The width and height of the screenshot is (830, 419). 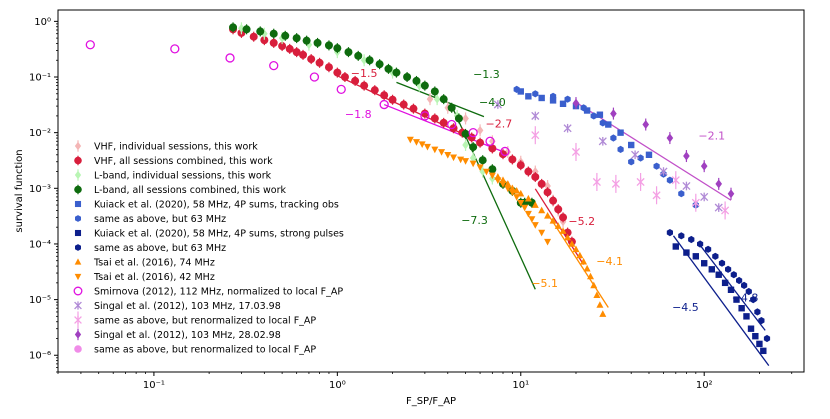 I want to click on legend-label-13: Singal et al. (2012), 103 MHz, 28.02.98, so click(x=187, y=335).